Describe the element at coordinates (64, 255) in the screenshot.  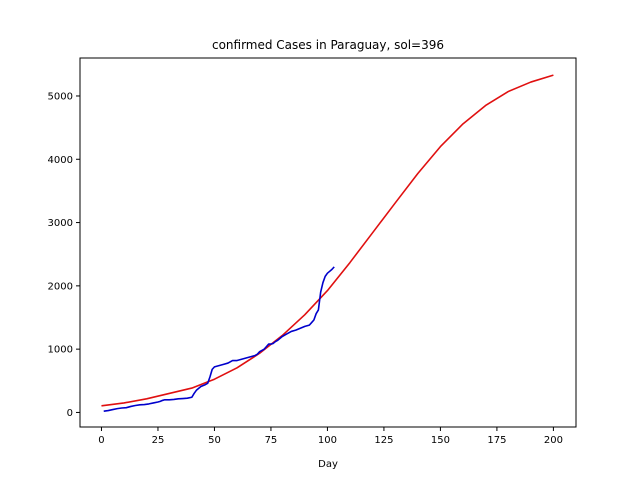
I see `y-axis: 0 1000 2000 3000 4000 5000` at that location.